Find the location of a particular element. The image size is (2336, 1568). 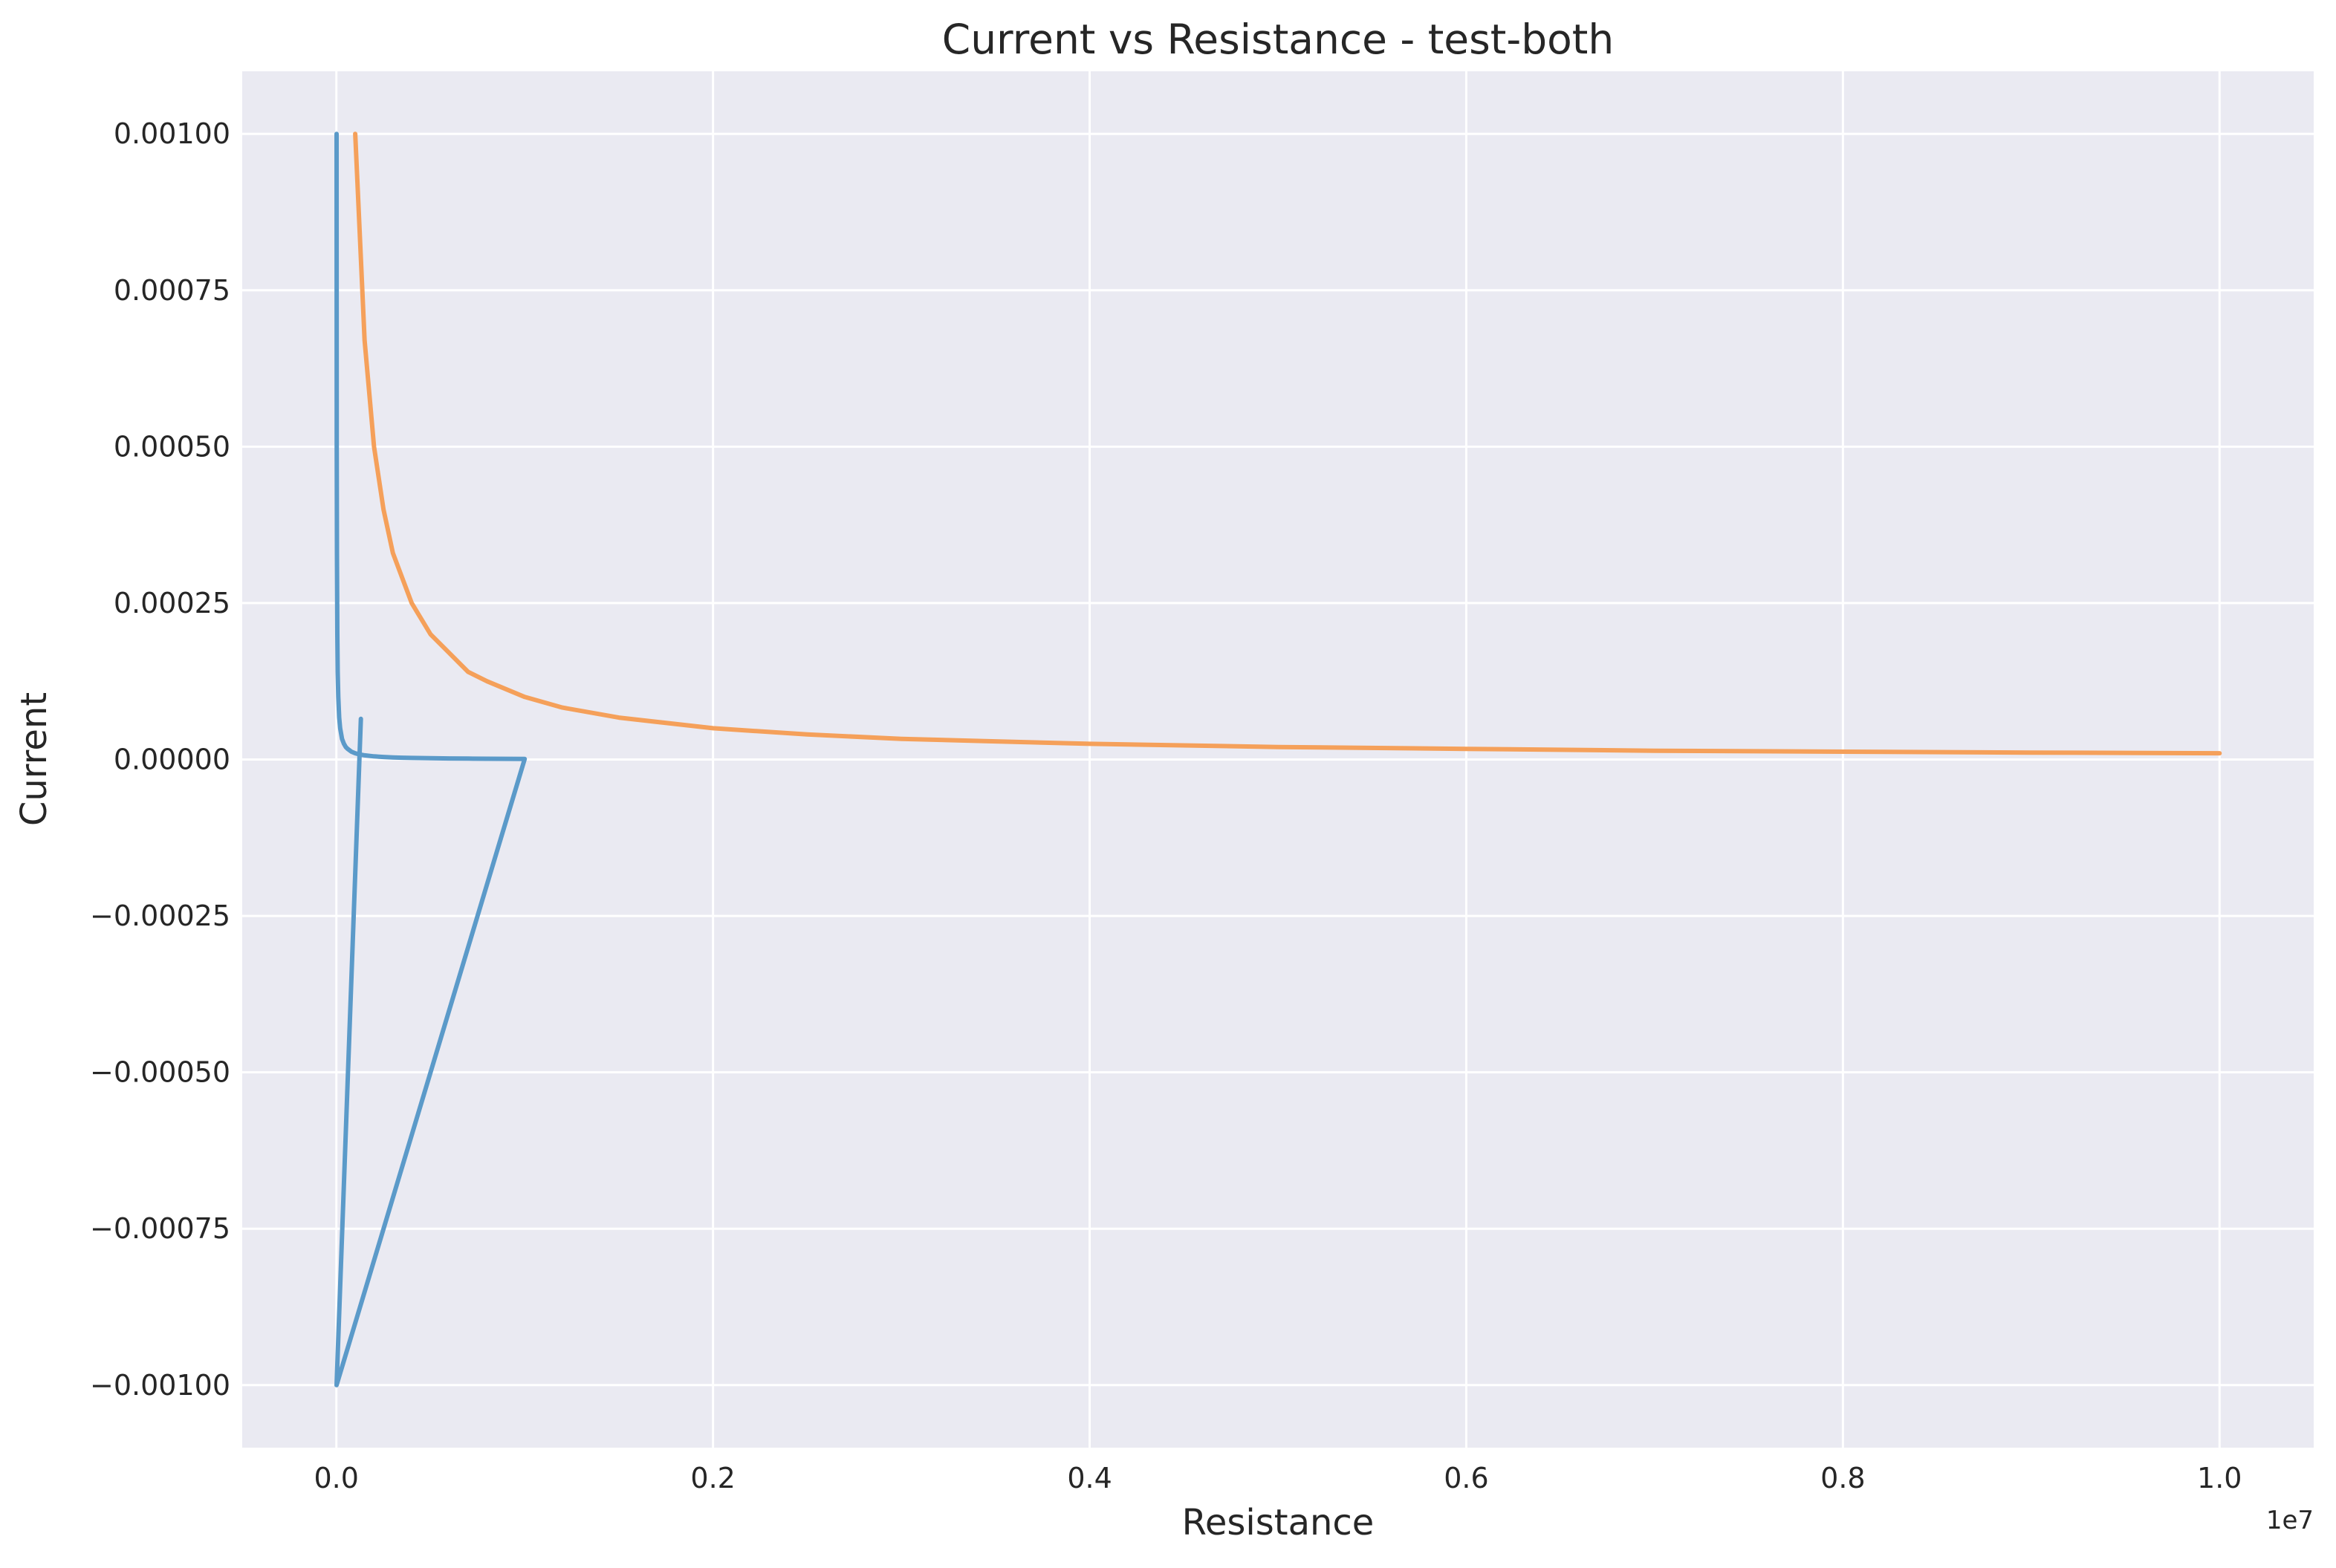

y-tick-label: 0.00100 is located at coordinates (172, 134).